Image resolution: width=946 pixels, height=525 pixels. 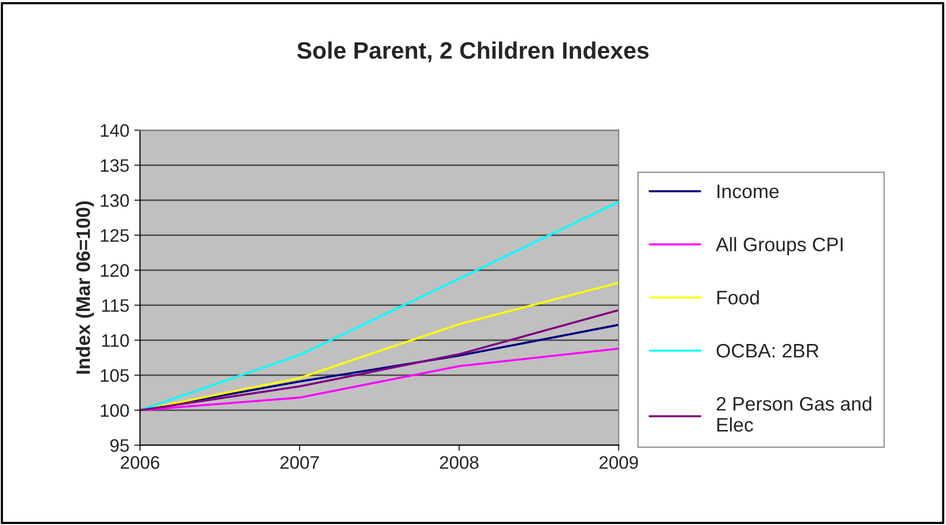 What do you see at coordinates (738, 297) in the screenshot?
I see `legend-label: Food` at bounding box center [738, 297].